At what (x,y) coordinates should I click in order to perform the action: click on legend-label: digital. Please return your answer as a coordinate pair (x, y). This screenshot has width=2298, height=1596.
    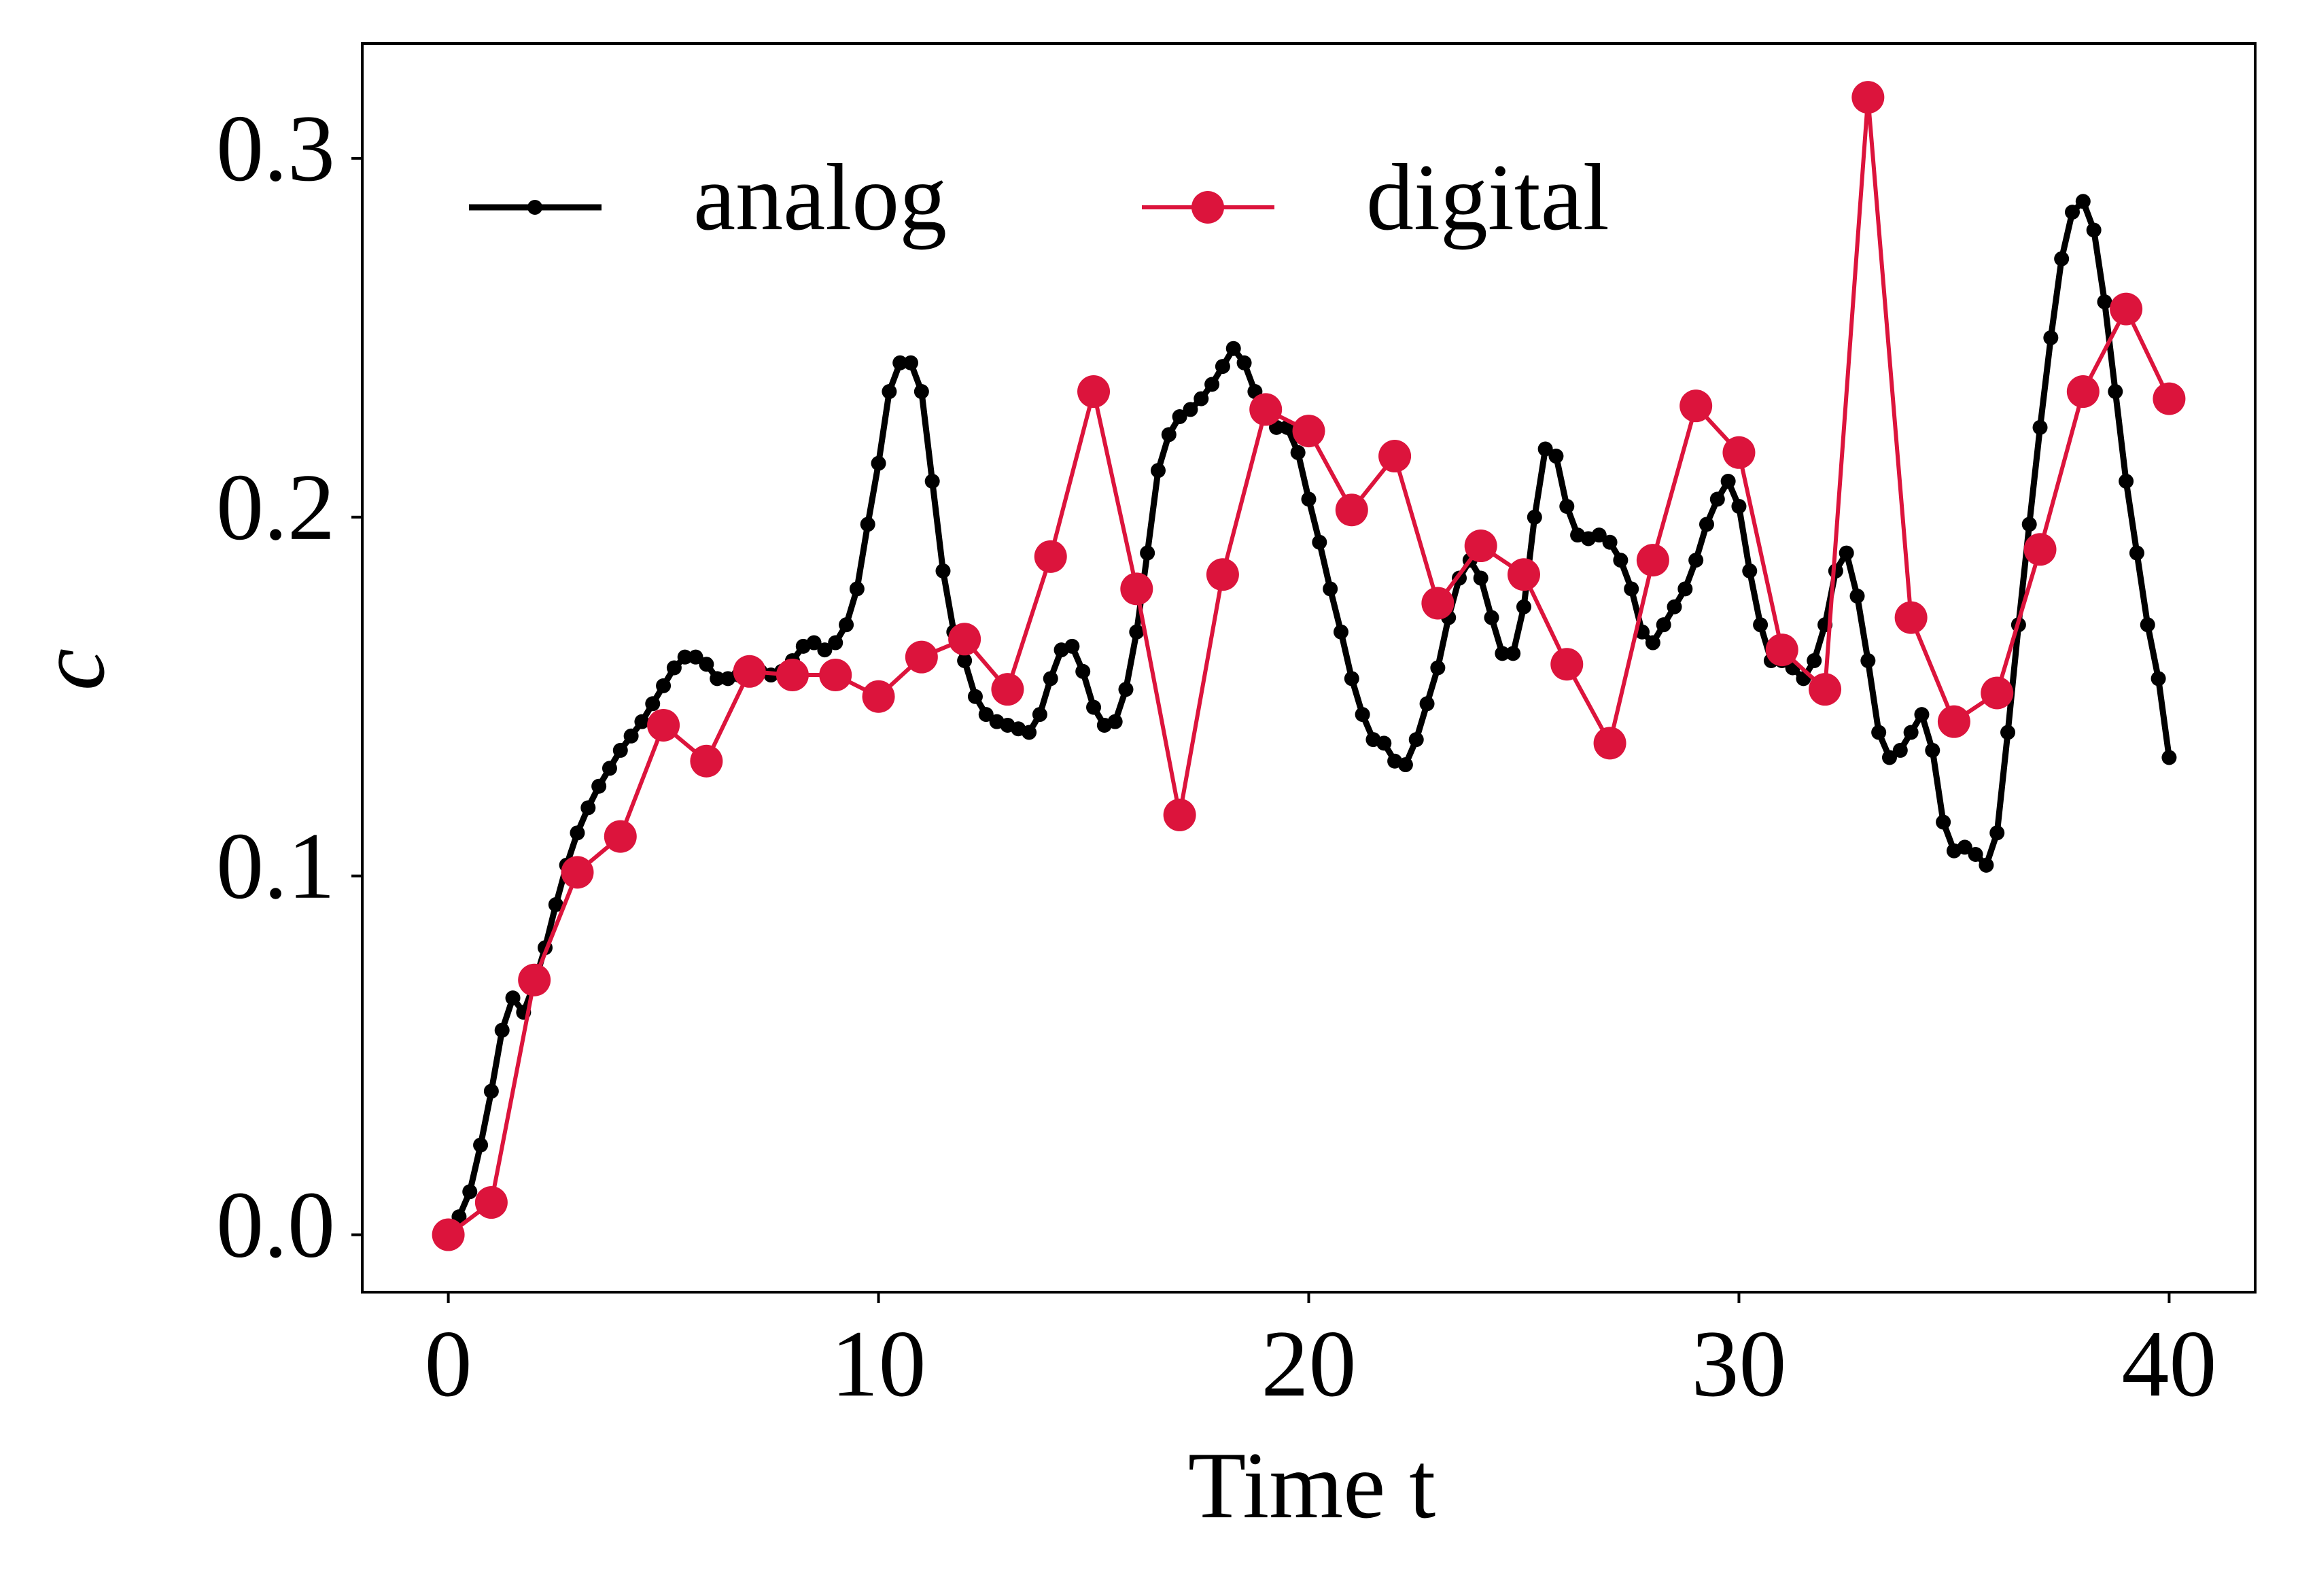
    Looking at the image, I should click on (1487, 197).